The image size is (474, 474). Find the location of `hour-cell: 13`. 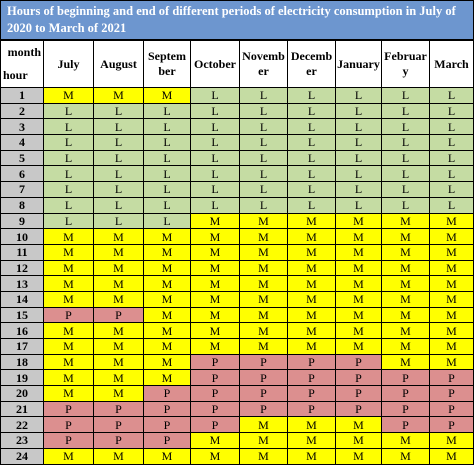

hour-cell: 13 is located at coordinates (22, 284).